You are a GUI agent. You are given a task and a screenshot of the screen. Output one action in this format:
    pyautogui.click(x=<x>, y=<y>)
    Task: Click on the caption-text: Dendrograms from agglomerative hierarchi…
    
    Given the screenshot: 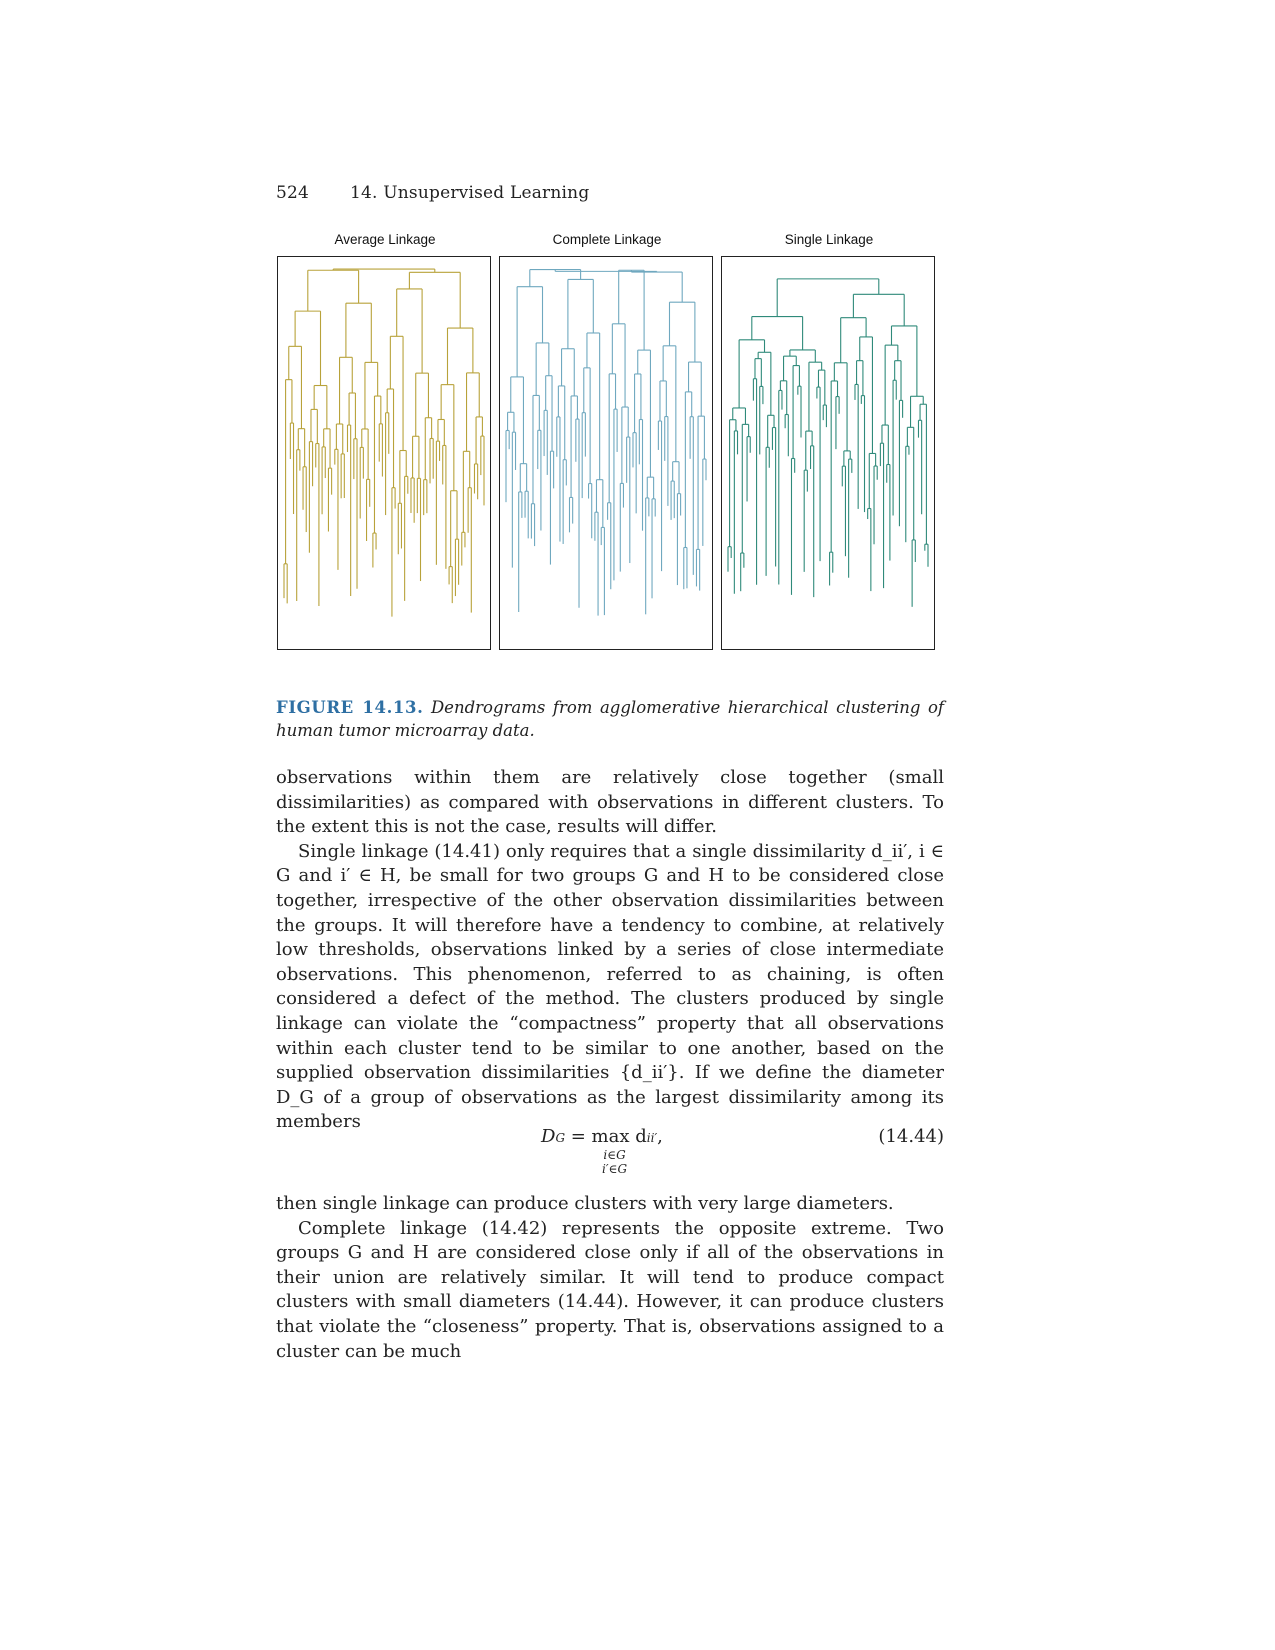 What is the action you would take?
    pyautogui.click(x=610, y=719)
    